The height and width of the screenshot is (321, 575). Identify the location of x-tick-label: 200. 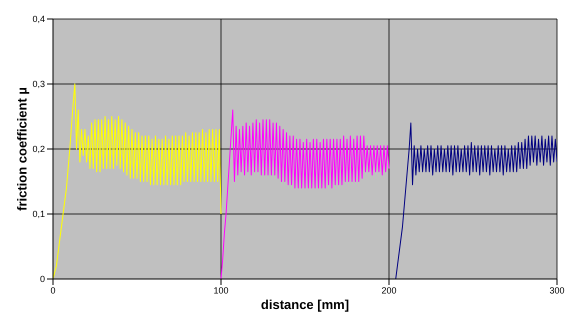
(389, 290).